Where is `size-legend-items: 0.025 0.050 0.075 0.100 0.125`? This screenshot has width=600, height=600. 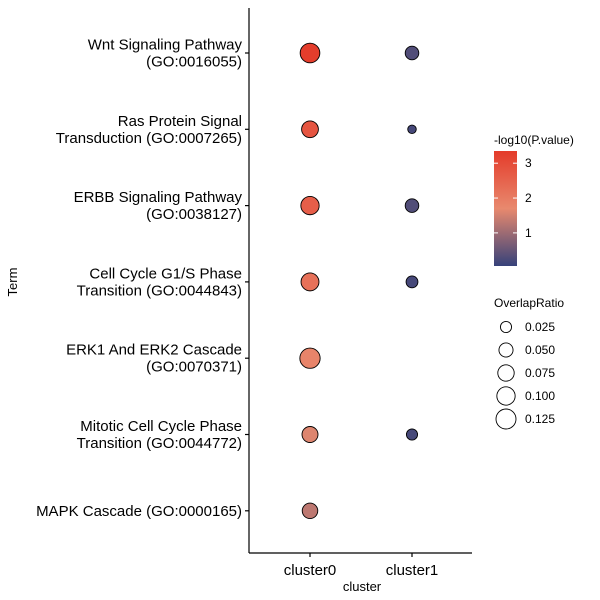 size-legend-items: 0.025 0.050 0.075 0.100 0.125 is located at coordinates (525, 375).